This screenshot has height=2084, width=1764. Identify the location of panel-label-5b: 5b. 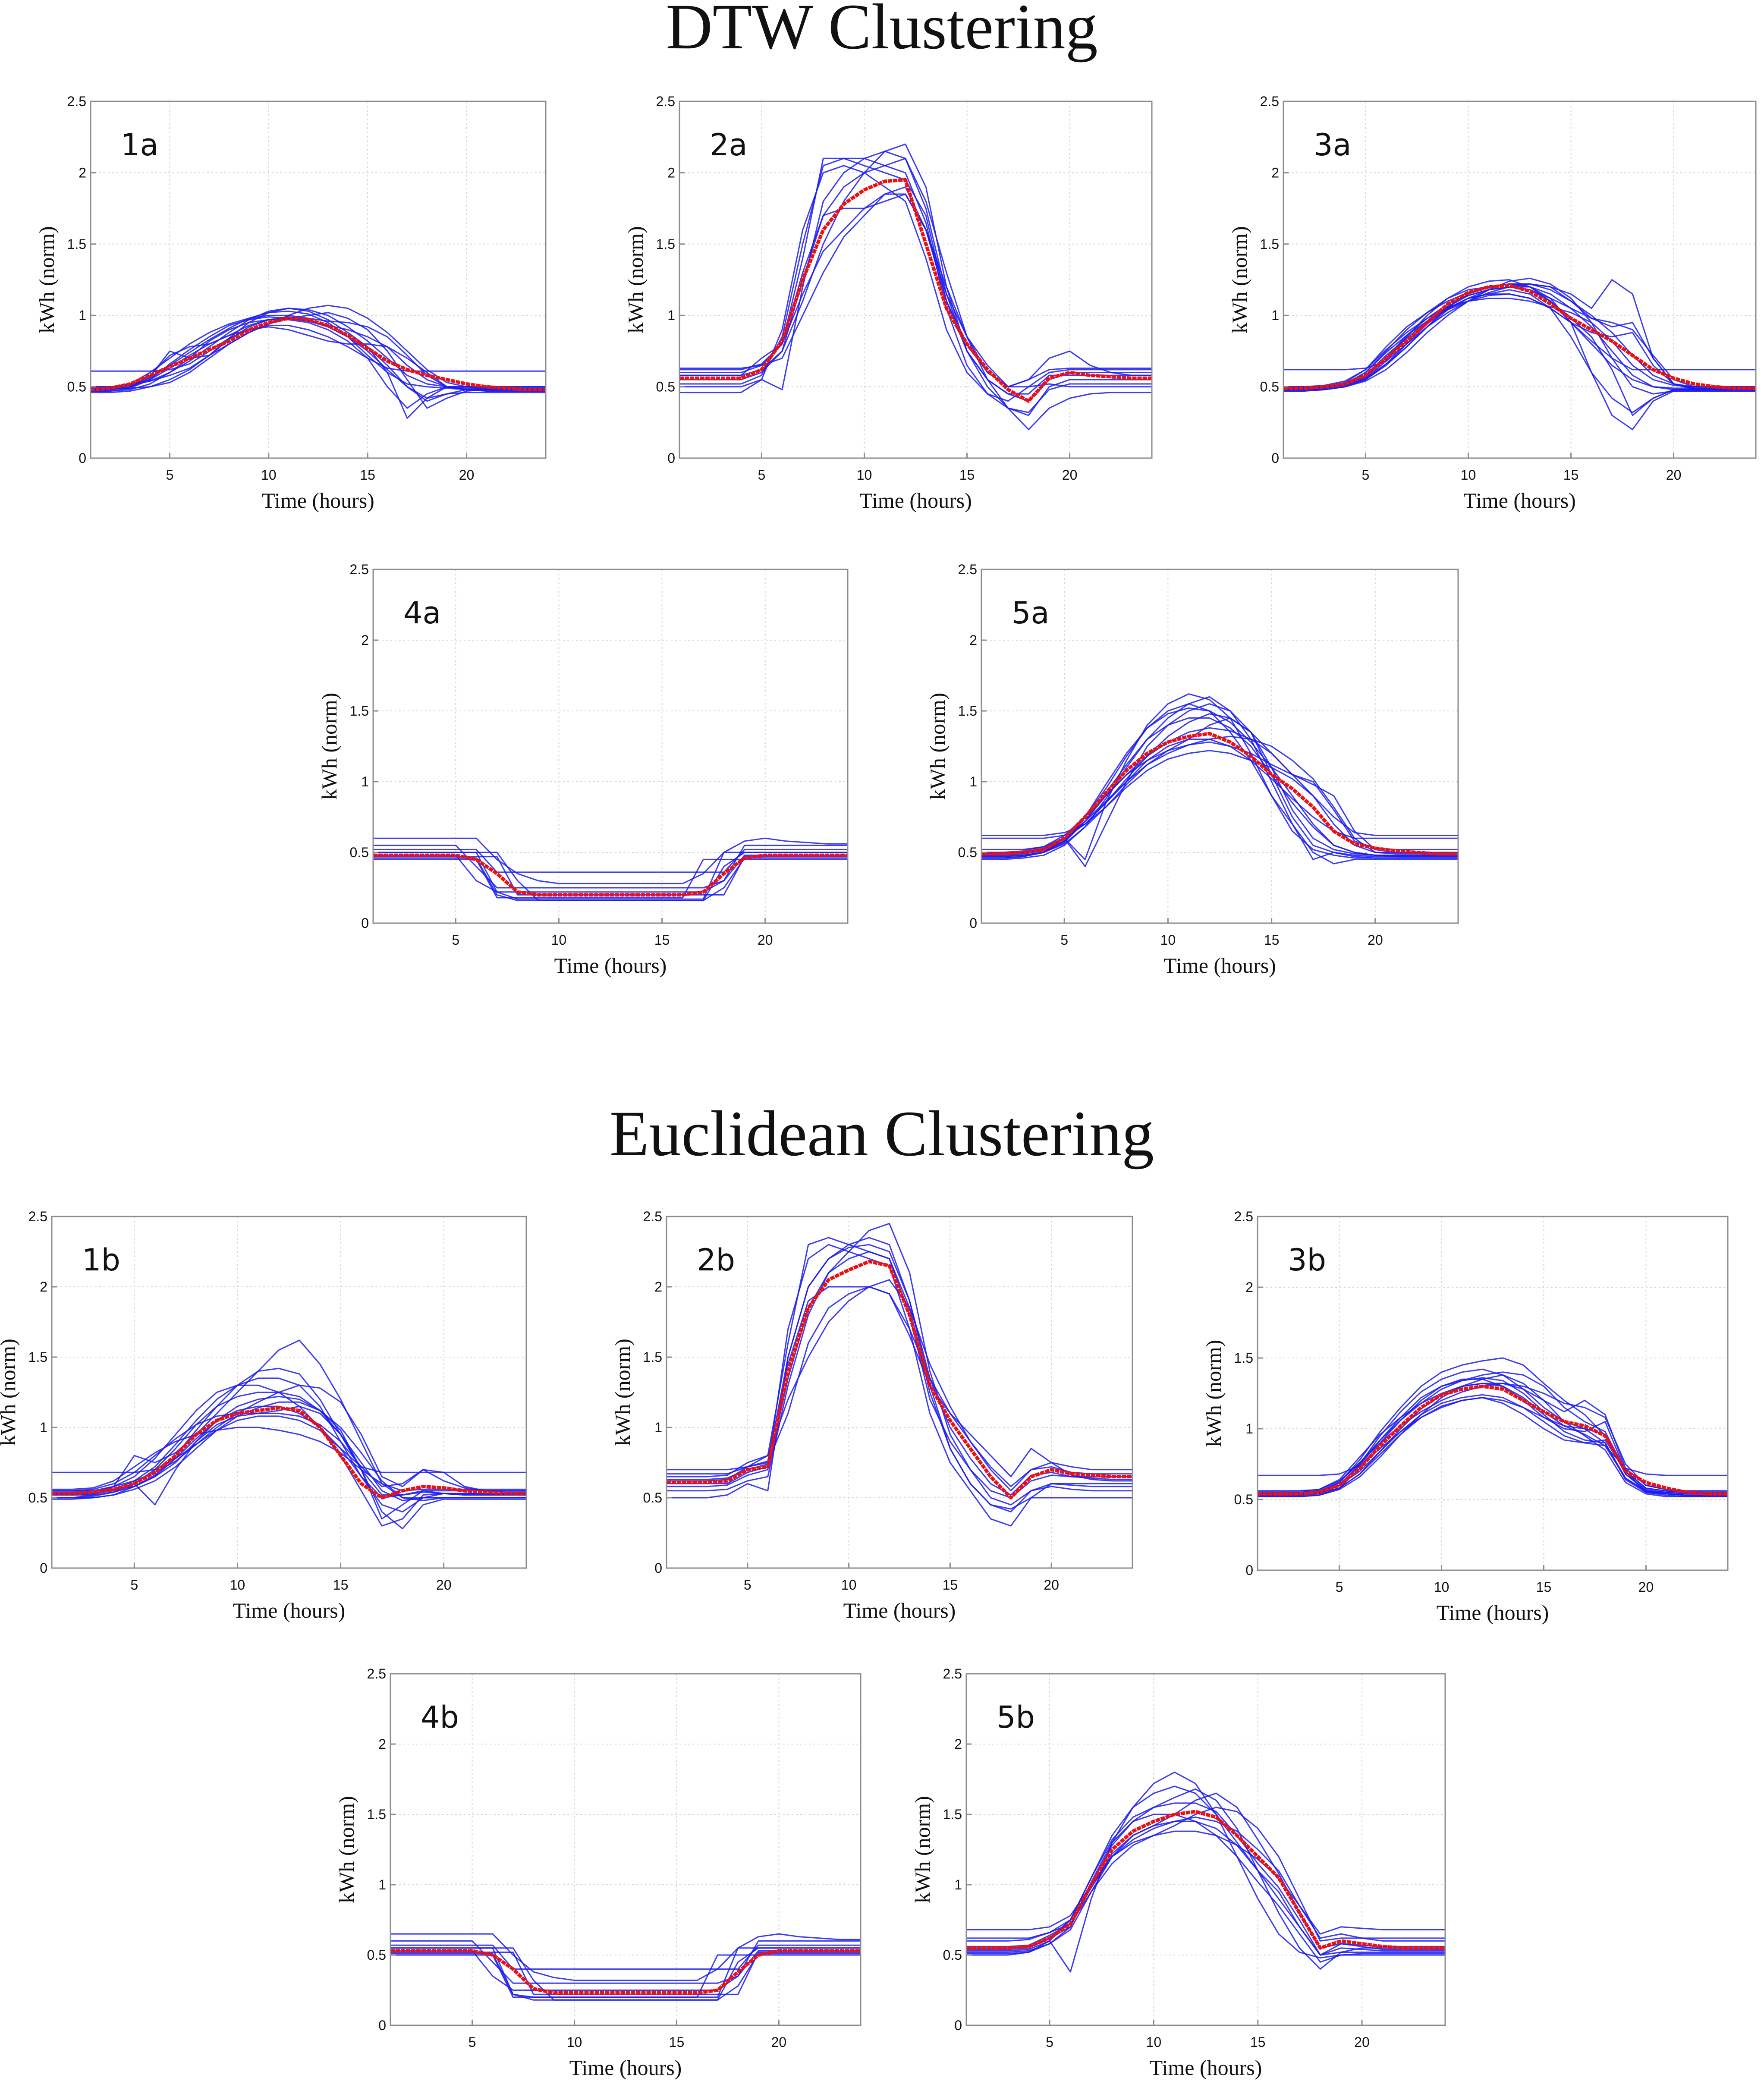
(1016, 1717).